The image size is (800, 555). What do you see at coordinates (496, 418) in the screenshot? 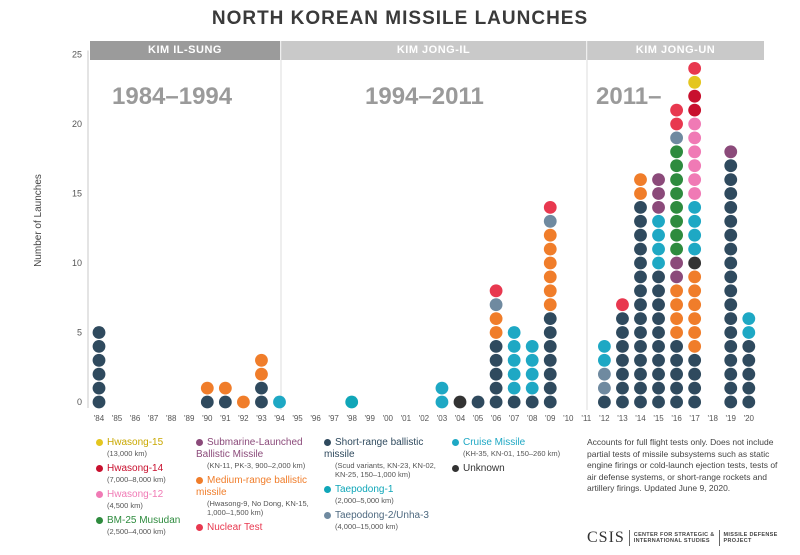
I see `x-tick-label: '06` at bounding box center [496, 418].